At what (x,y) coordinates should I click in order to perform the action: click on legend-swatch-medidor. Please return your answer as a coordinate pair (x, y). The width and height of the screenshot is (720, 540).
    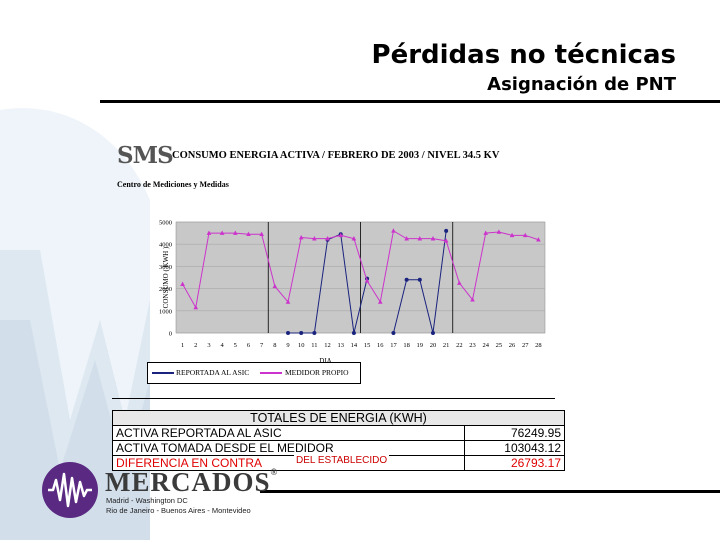
    Looking at the image, I should click on (271, 373).